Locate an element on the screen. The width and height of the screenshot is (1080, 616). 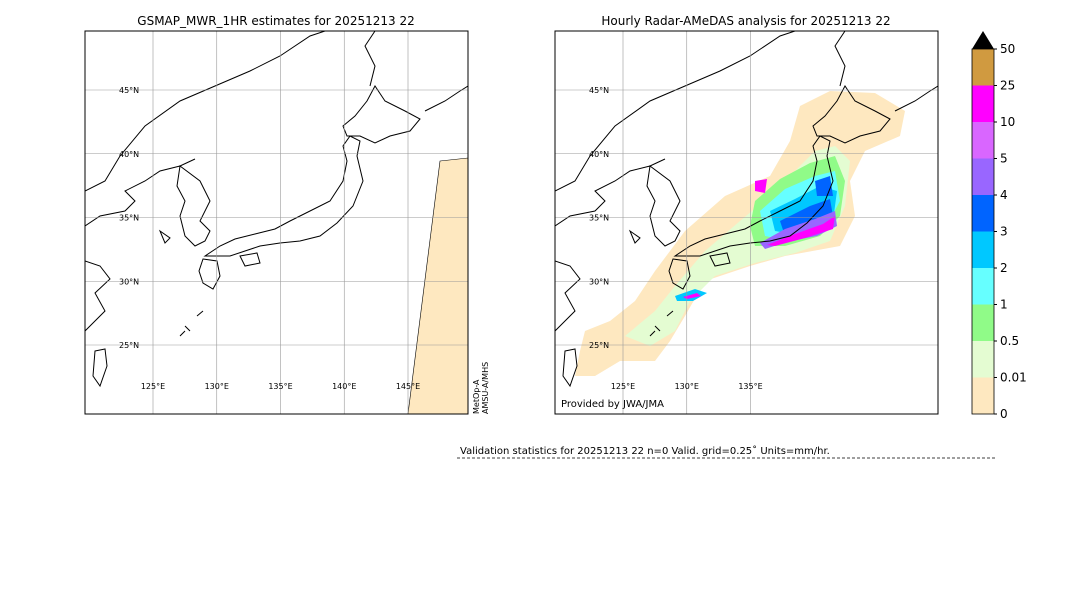
colorbar-label: 25 is located at coordinates (1007, 86).